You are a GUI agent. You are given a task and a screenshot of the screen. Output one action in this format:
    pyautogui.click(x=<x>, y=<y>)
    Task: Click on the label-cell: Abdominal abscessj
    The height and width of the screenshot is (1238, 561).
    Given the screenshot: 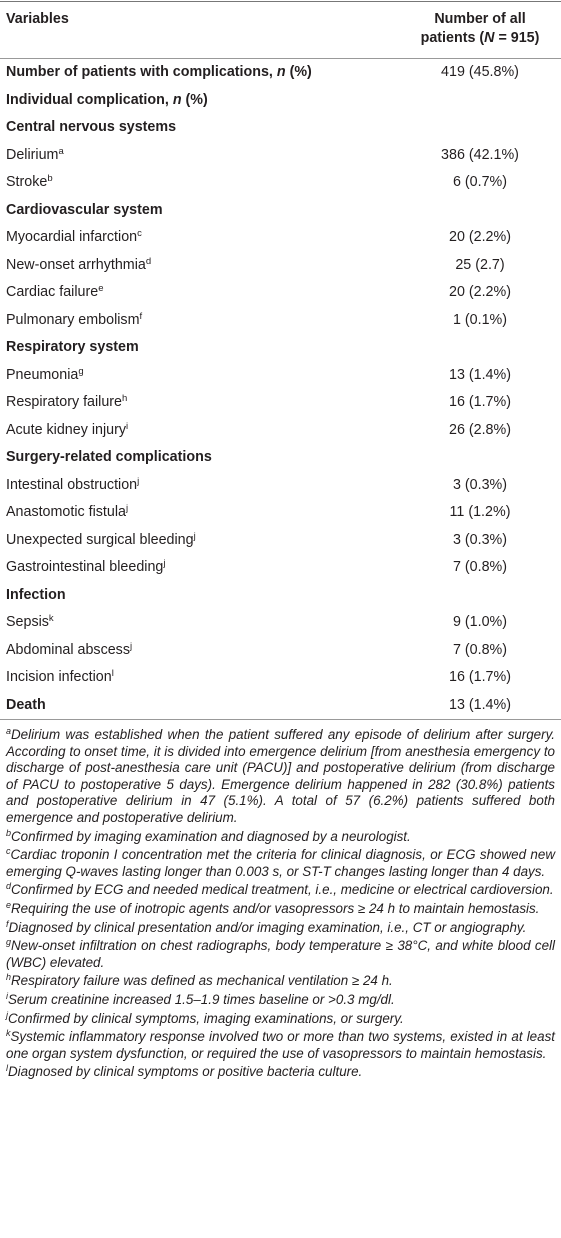 What is the action you would take?
    pyautogui.click(x=199, y=651)
    